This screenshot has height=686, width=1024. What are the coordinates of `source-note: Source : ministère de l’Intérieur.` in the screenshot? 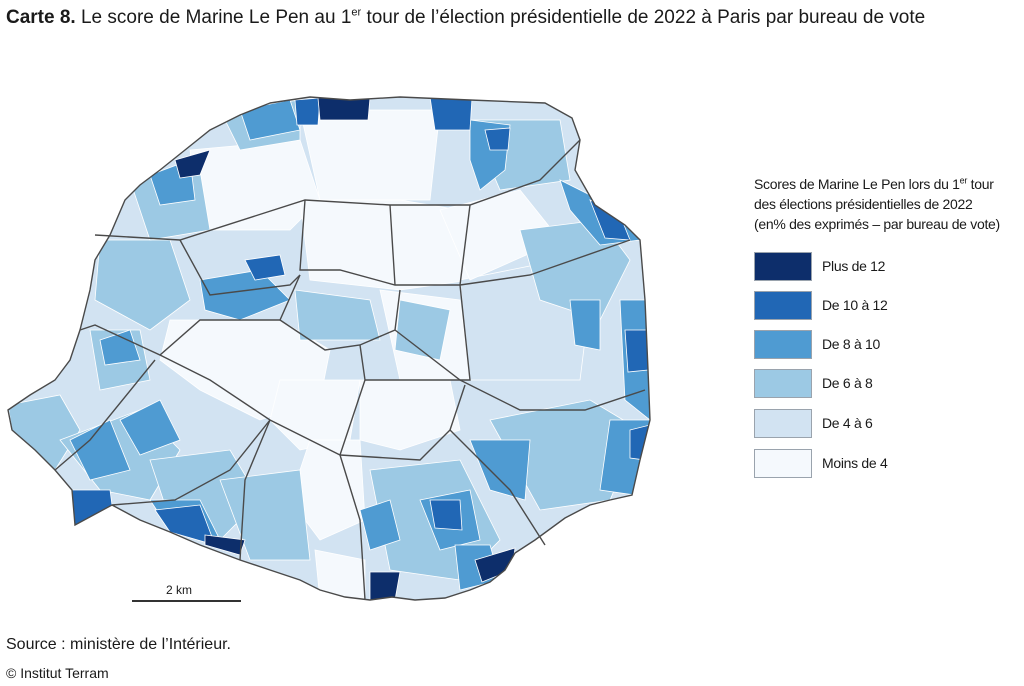 It's located at (118, 644).